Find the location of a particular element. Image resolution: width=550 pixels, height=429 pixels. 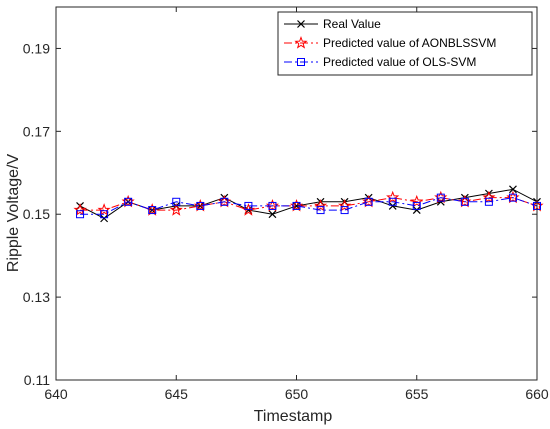

series-line is located at coordinates (309, 206).